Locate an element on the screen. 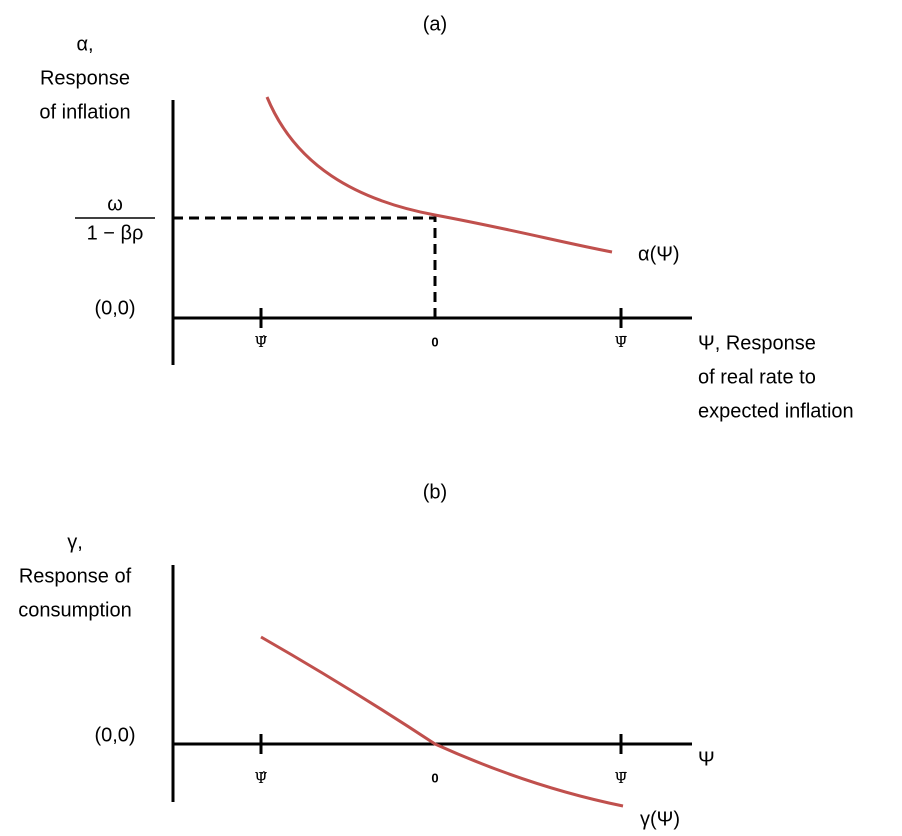  x-axis-label: Ψ, Response is located at coordinates (757, 343).